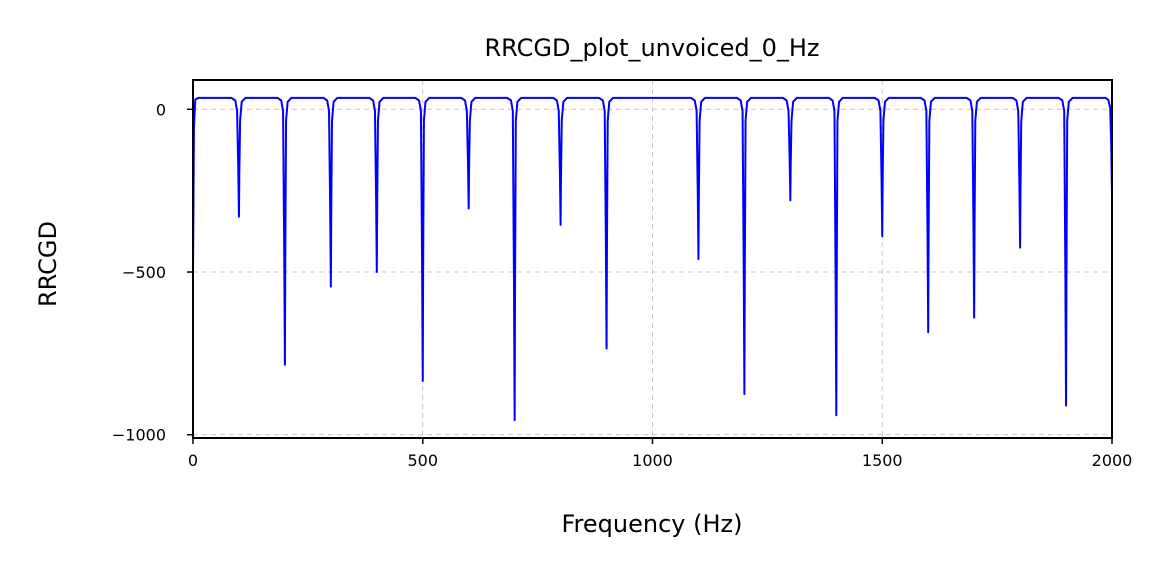 The height and width of the screenshot is (572, 1173). What do you see at coordinates (652, 460) in the screenshot?
I see `x-tick-label: 1000` at bounding box center [652, 460].